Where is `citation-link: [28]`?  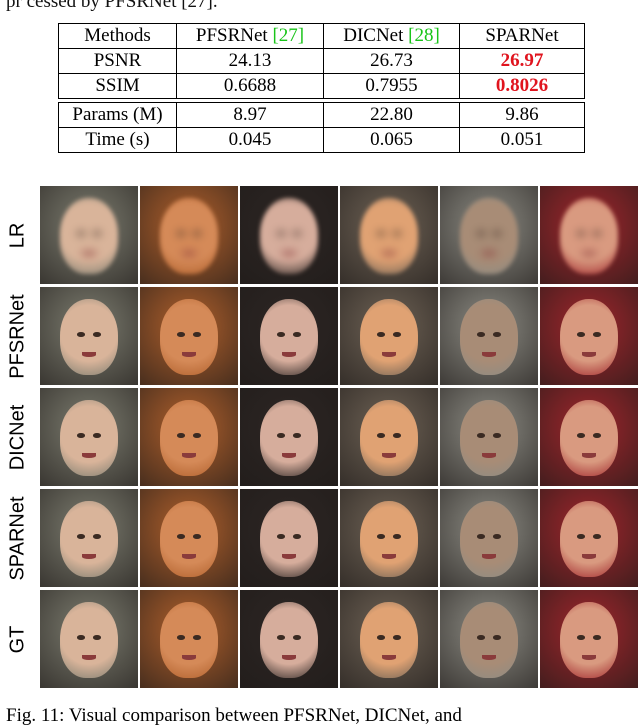
citation-link: [28] is located at coordinates (424, 35).